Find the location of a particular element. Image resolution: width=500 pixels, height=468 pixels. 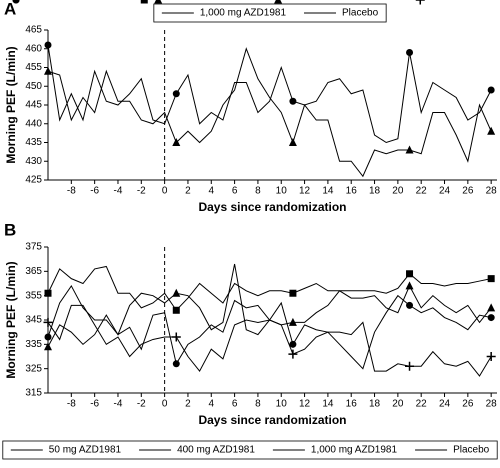

x-tick-label: -2 is located at coordinates (141, 191).